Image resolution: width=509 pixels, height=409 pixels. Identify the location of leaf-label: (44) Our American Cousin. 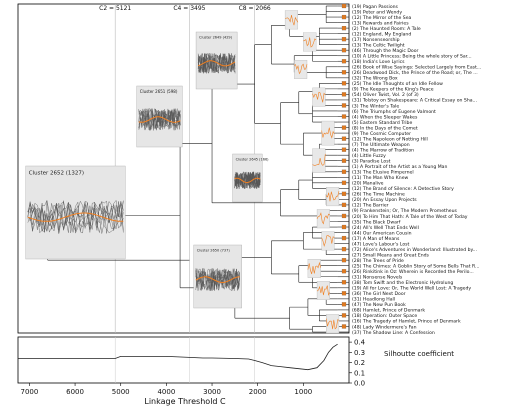
(382, 233).